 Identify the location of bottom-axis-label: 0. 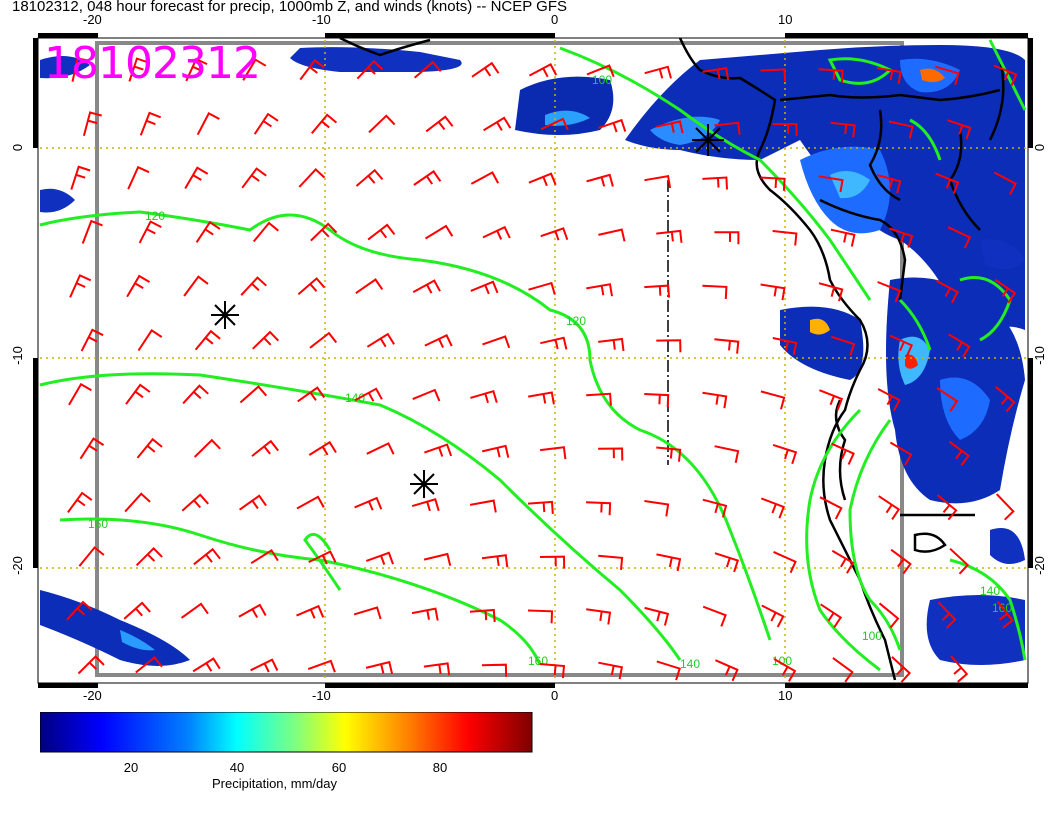
(555, 695).